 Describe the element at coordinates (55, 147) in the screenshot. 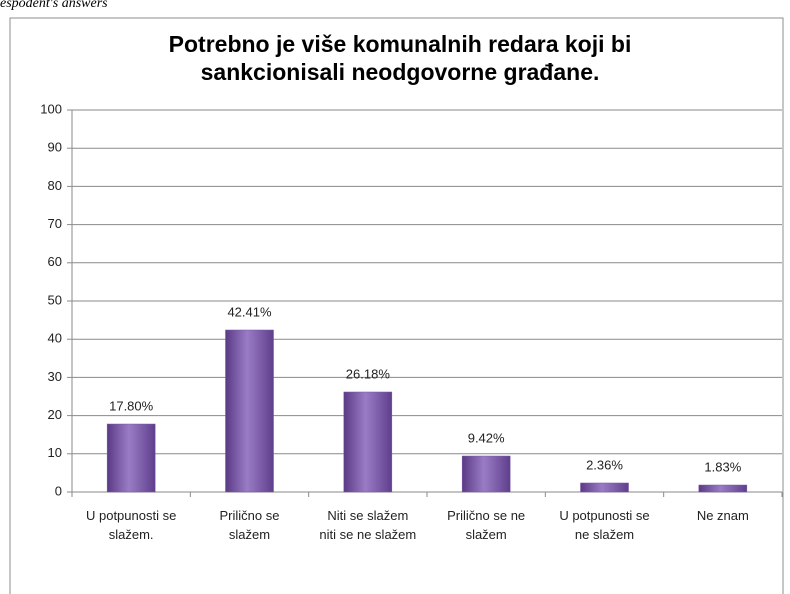

I see `y-tick-label: 90` at that location.